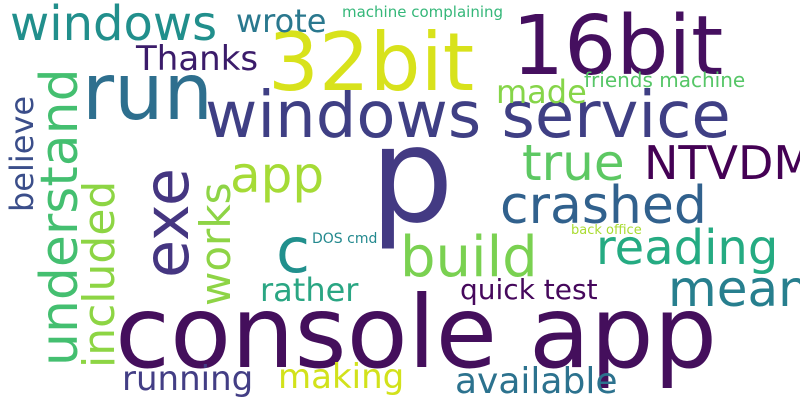  What do you see at coordinates (147, 93) in the screenshot?
I see `word-run: run` at bounding box center [147, 93].